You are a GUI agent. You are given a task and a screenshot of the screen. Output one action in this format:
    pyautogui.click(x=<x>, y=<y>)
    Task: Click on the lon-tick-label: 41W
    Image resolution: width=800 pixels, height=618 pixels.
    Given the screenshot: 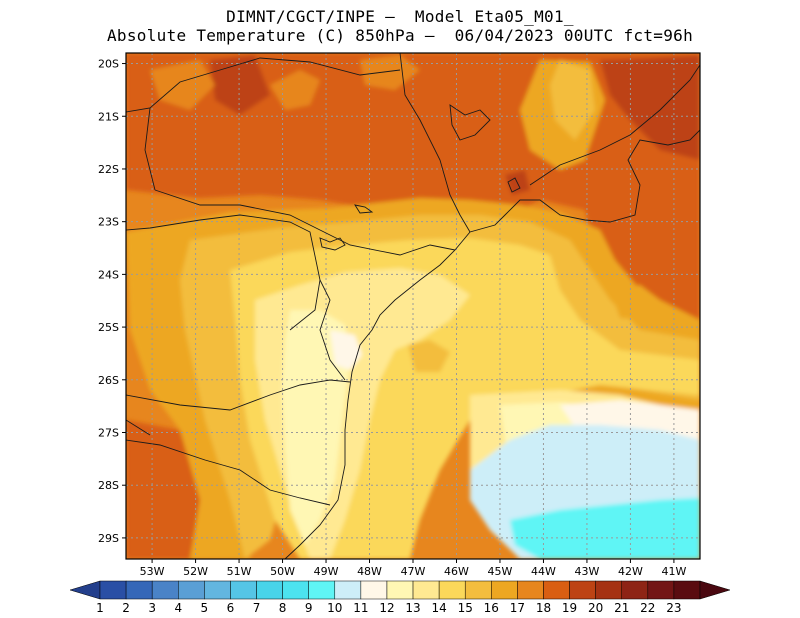 What is the action you would take?
    pyautogui.click(x=673, y=571)
    